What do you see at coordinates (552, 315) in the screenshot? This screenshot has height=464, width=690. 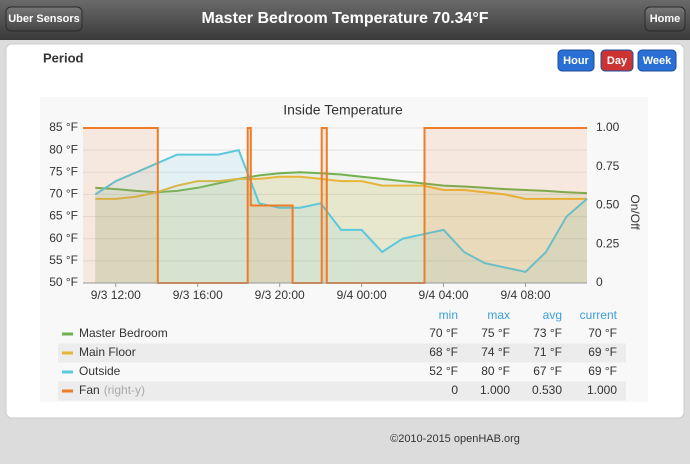 I see `stats-header: avg` at bounding box center [552, 315].